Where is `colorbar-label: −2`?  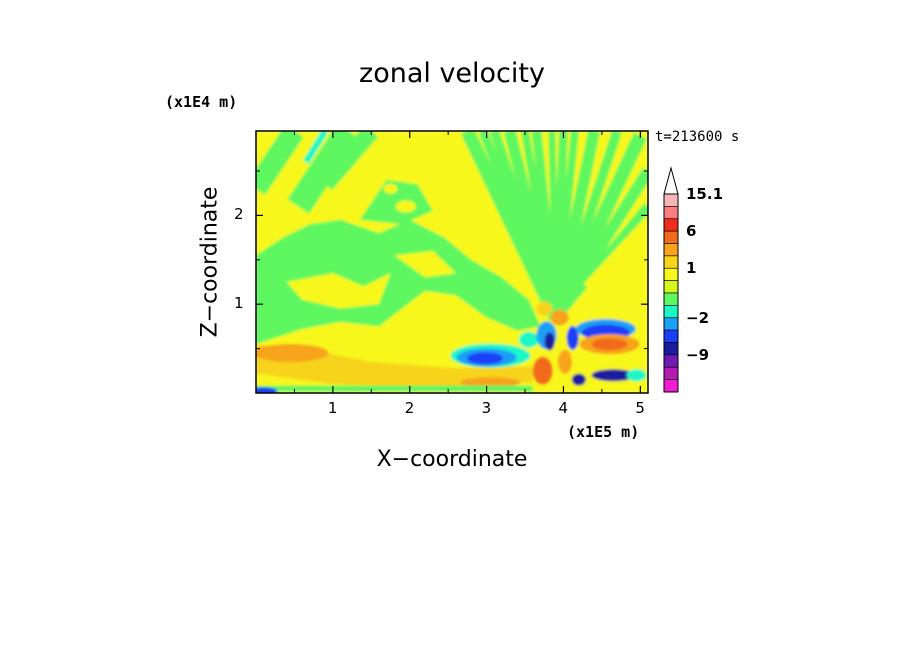
colorbar-label: −2 is located at coordinates (698, 317).